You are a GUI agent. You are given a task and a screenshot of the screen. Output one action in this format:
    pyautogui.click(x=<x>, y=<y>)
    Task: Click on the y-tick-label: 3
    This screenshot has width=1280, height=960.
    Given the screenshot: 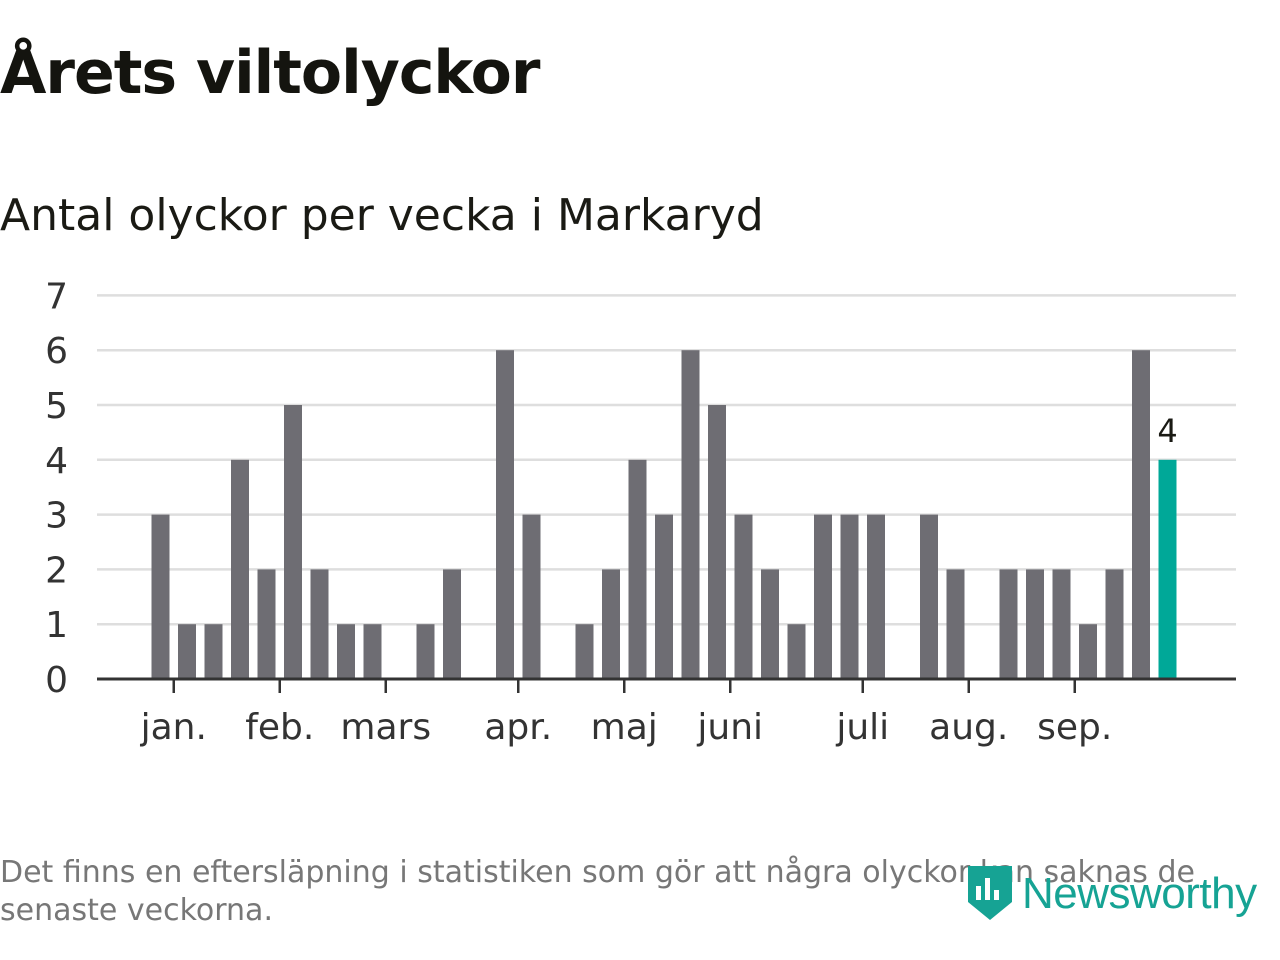 What is the action you would take?
    pyautogui.click(x=56, y=516)
    